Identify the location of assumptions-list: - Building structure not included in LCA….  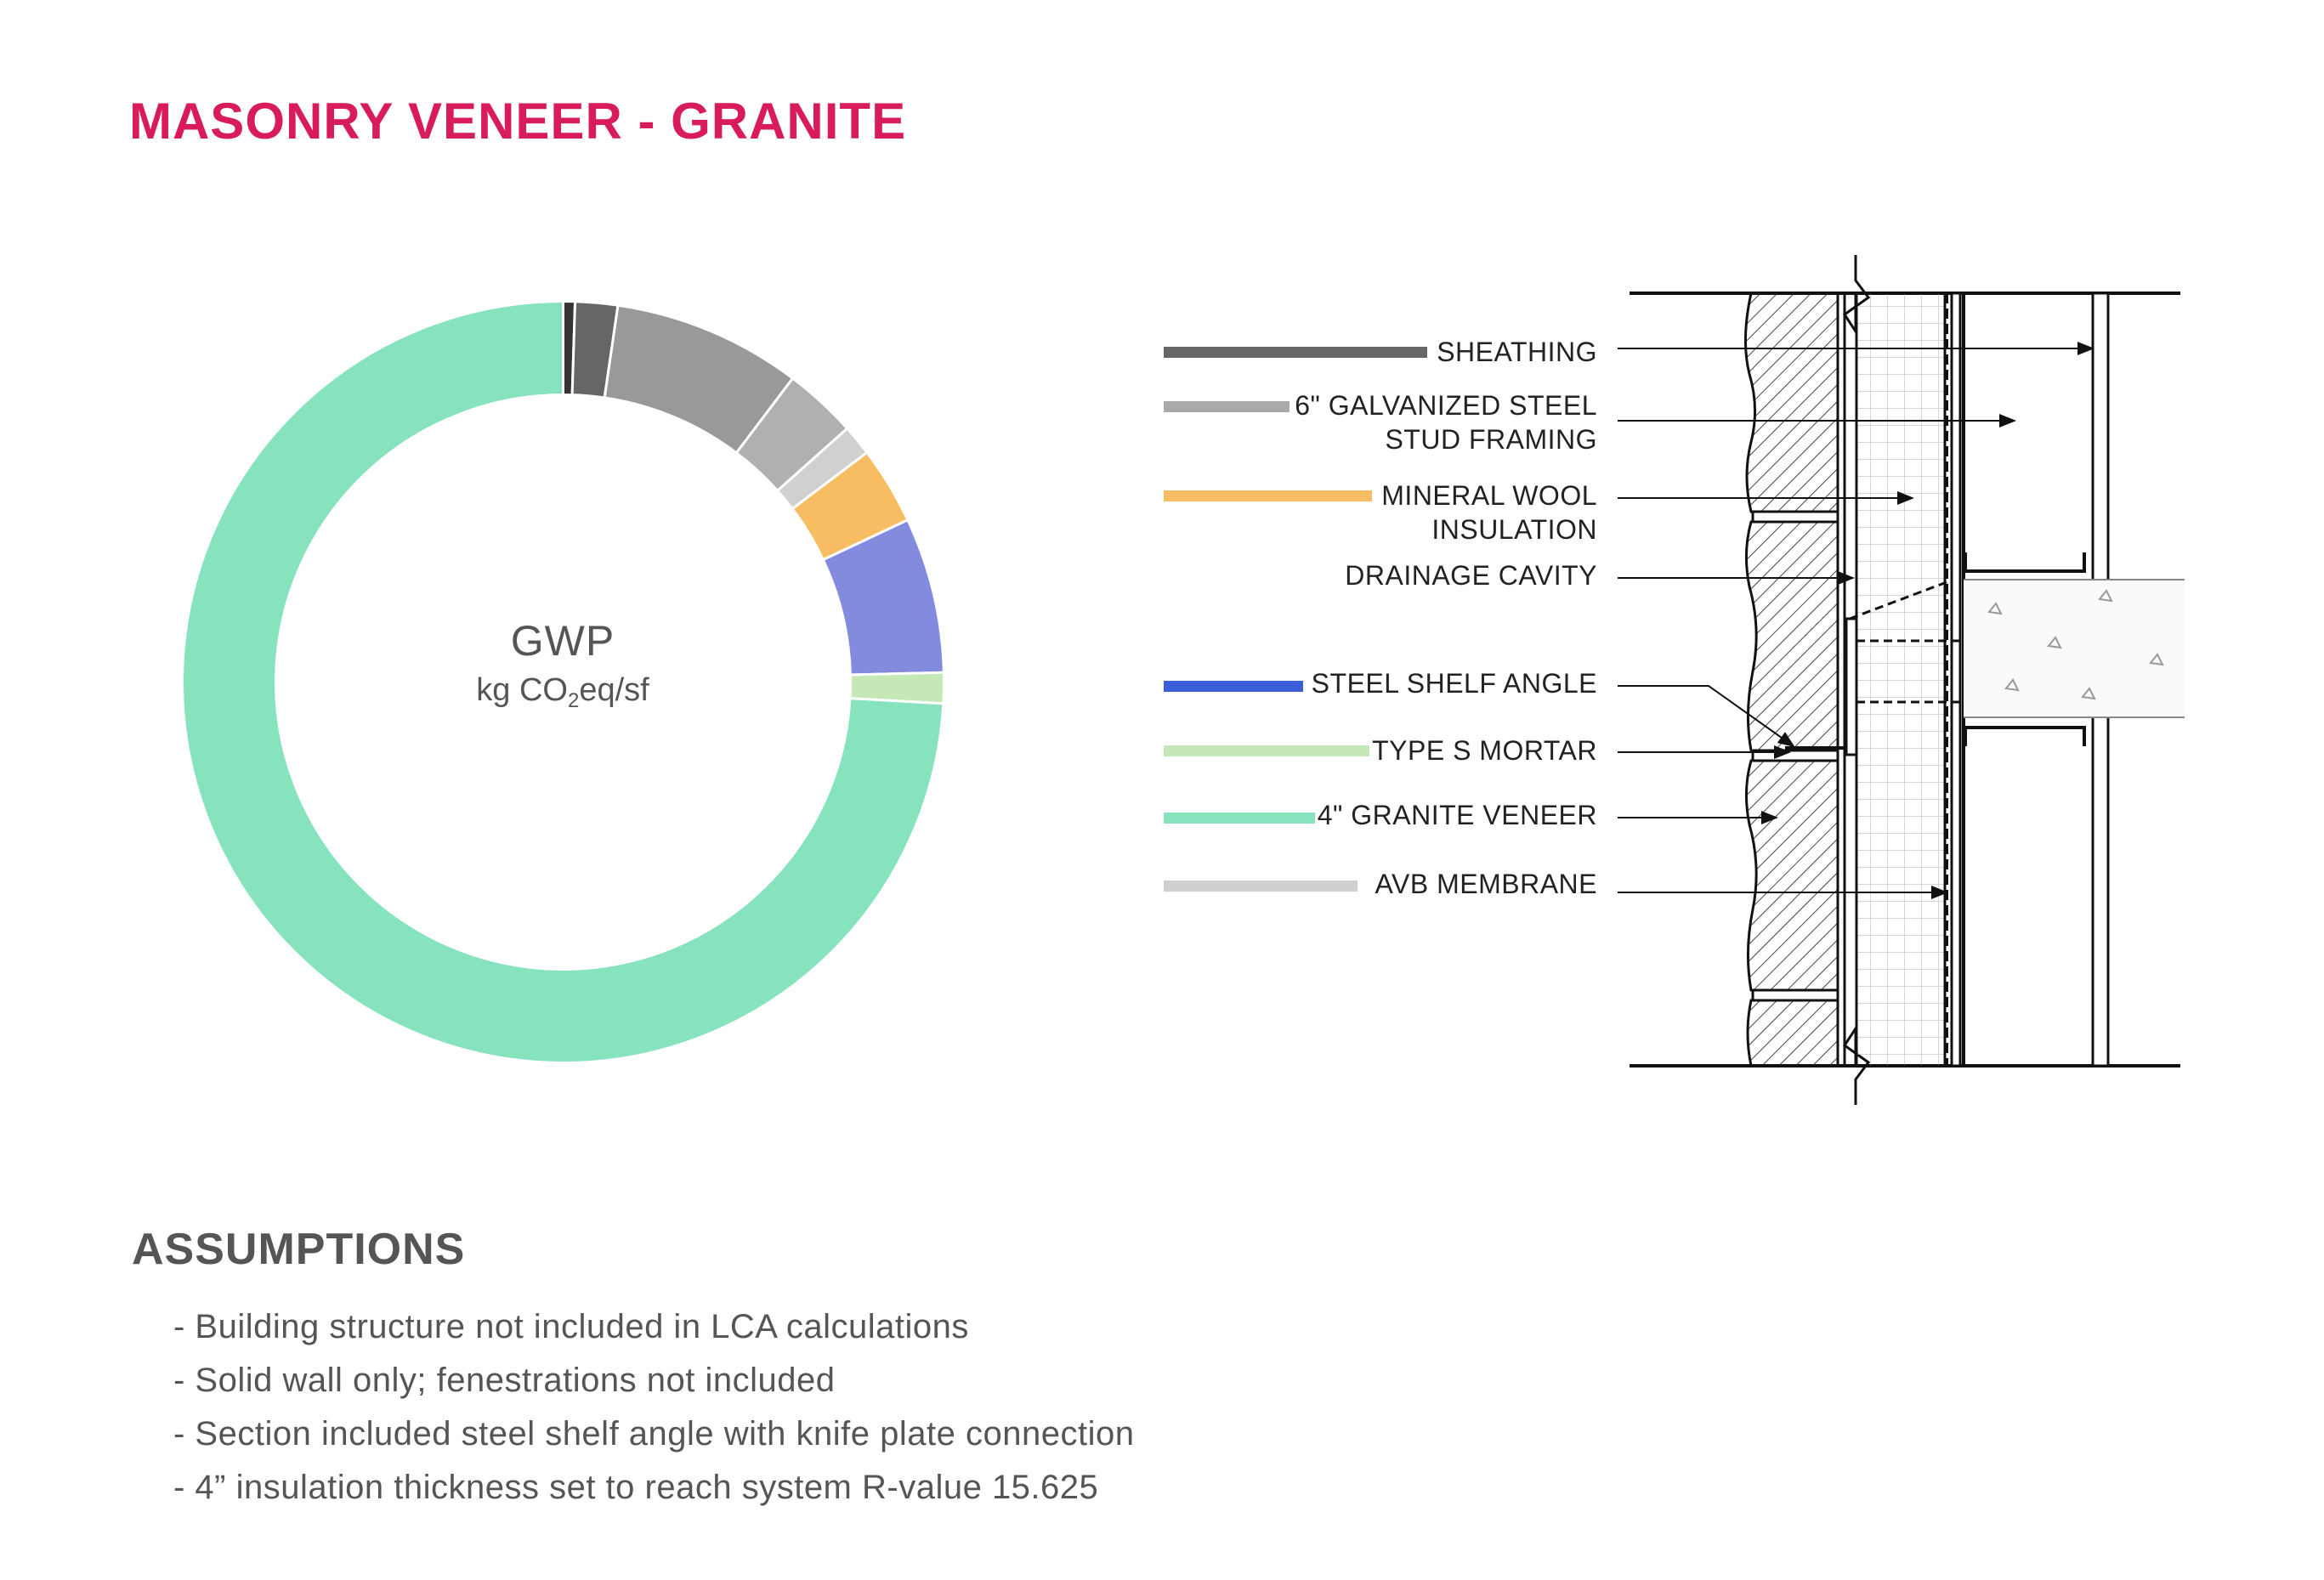
(653, 1408).